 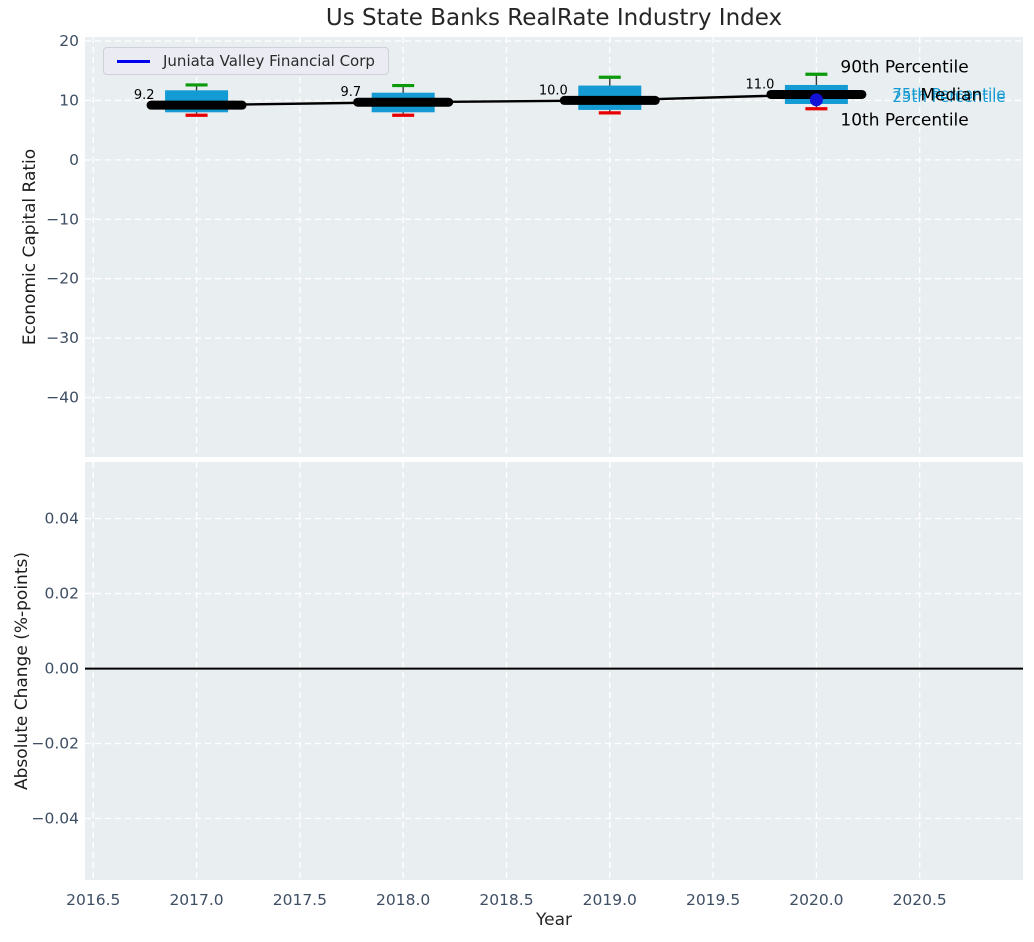 What do you see at coordinates (506, 900) in the screenshot?
I see `x-tick-label: 2018.5` at bounding box center [506, 900].